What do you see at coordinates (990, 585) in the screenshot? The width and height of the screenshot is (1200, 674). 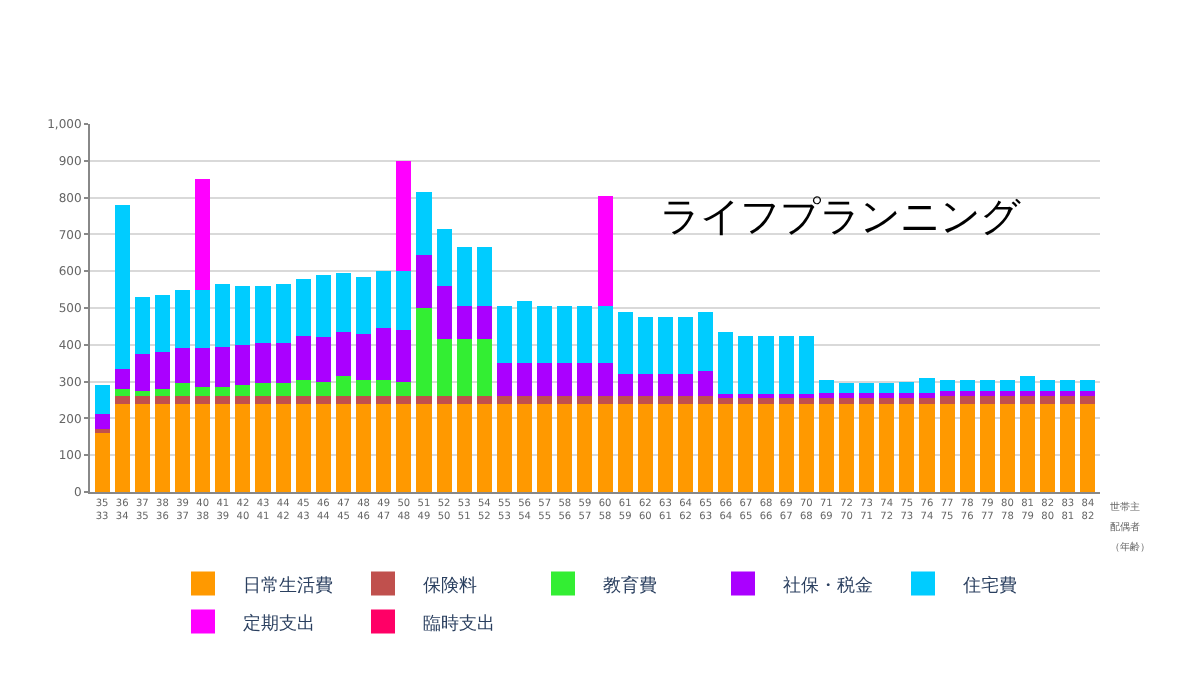 I see `legend-label: 住宅費` at bounding box center [990, 585].